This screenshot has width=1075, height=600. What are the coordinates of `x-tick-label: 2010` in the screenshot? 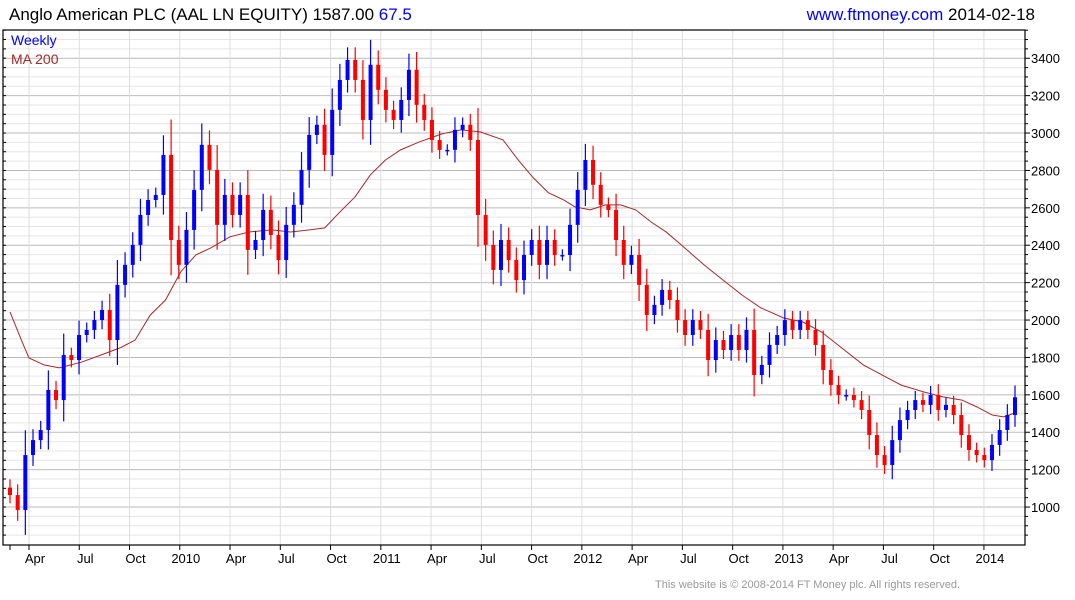 It's located at (185, 558).